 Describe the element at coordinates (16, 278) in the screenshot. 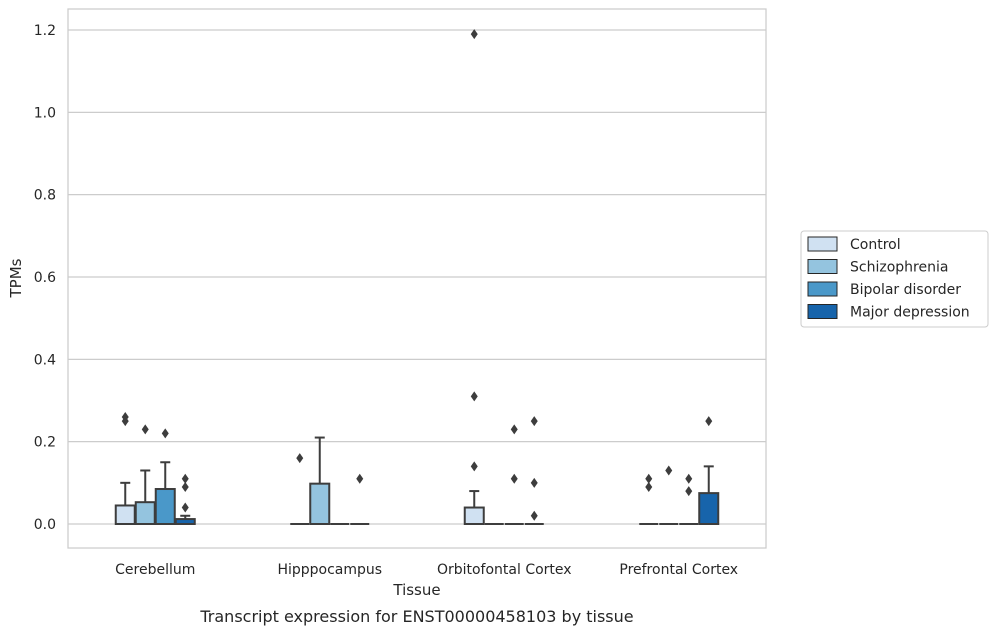

I see `y-axis-title: TPMs` at that location.